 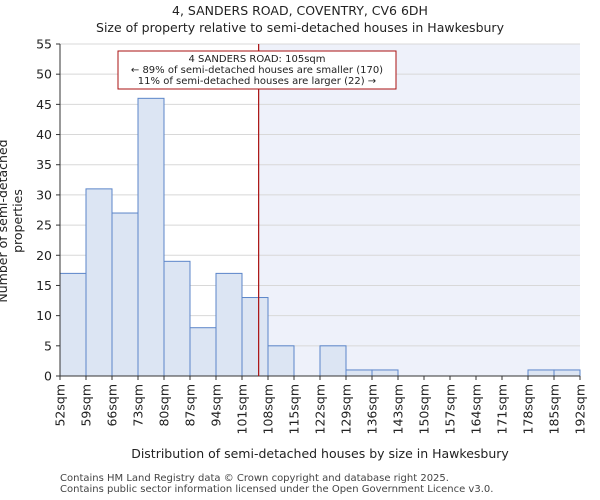 What do you see at coordinates (44, 164) in the screenshot?
I see `y-tick-label: 35` at bounding box center [44, 164].